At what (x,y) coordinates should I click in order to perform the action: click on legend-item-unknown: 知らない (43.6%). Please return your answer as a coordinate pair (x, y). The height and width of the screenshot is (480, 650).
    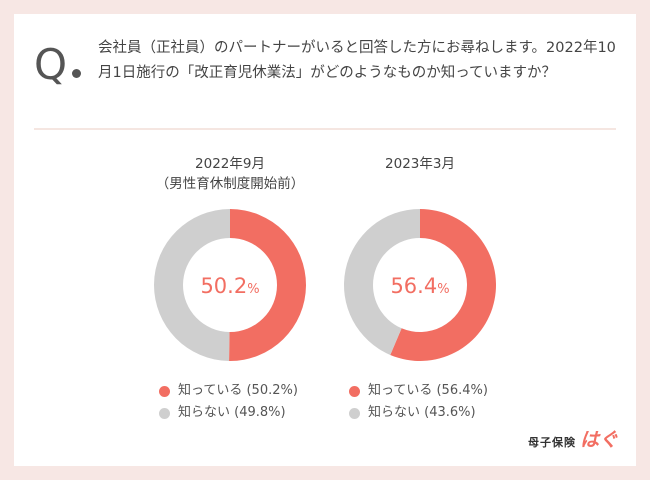
    Looking at the image, I should click on (418, 413).